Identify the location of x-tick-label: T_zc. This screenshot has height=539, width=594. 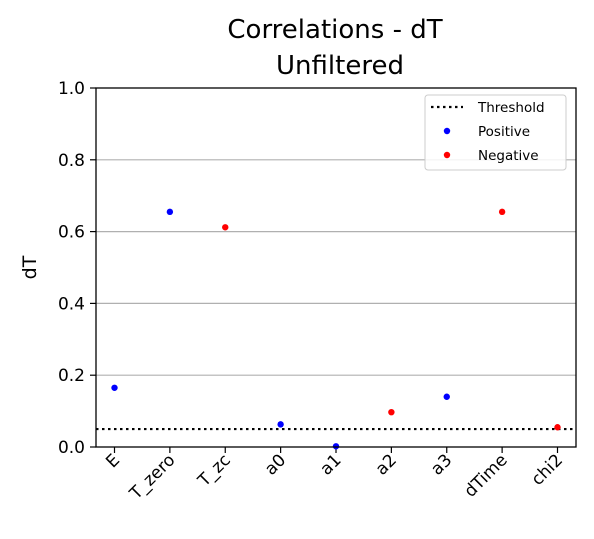
(214, 470).